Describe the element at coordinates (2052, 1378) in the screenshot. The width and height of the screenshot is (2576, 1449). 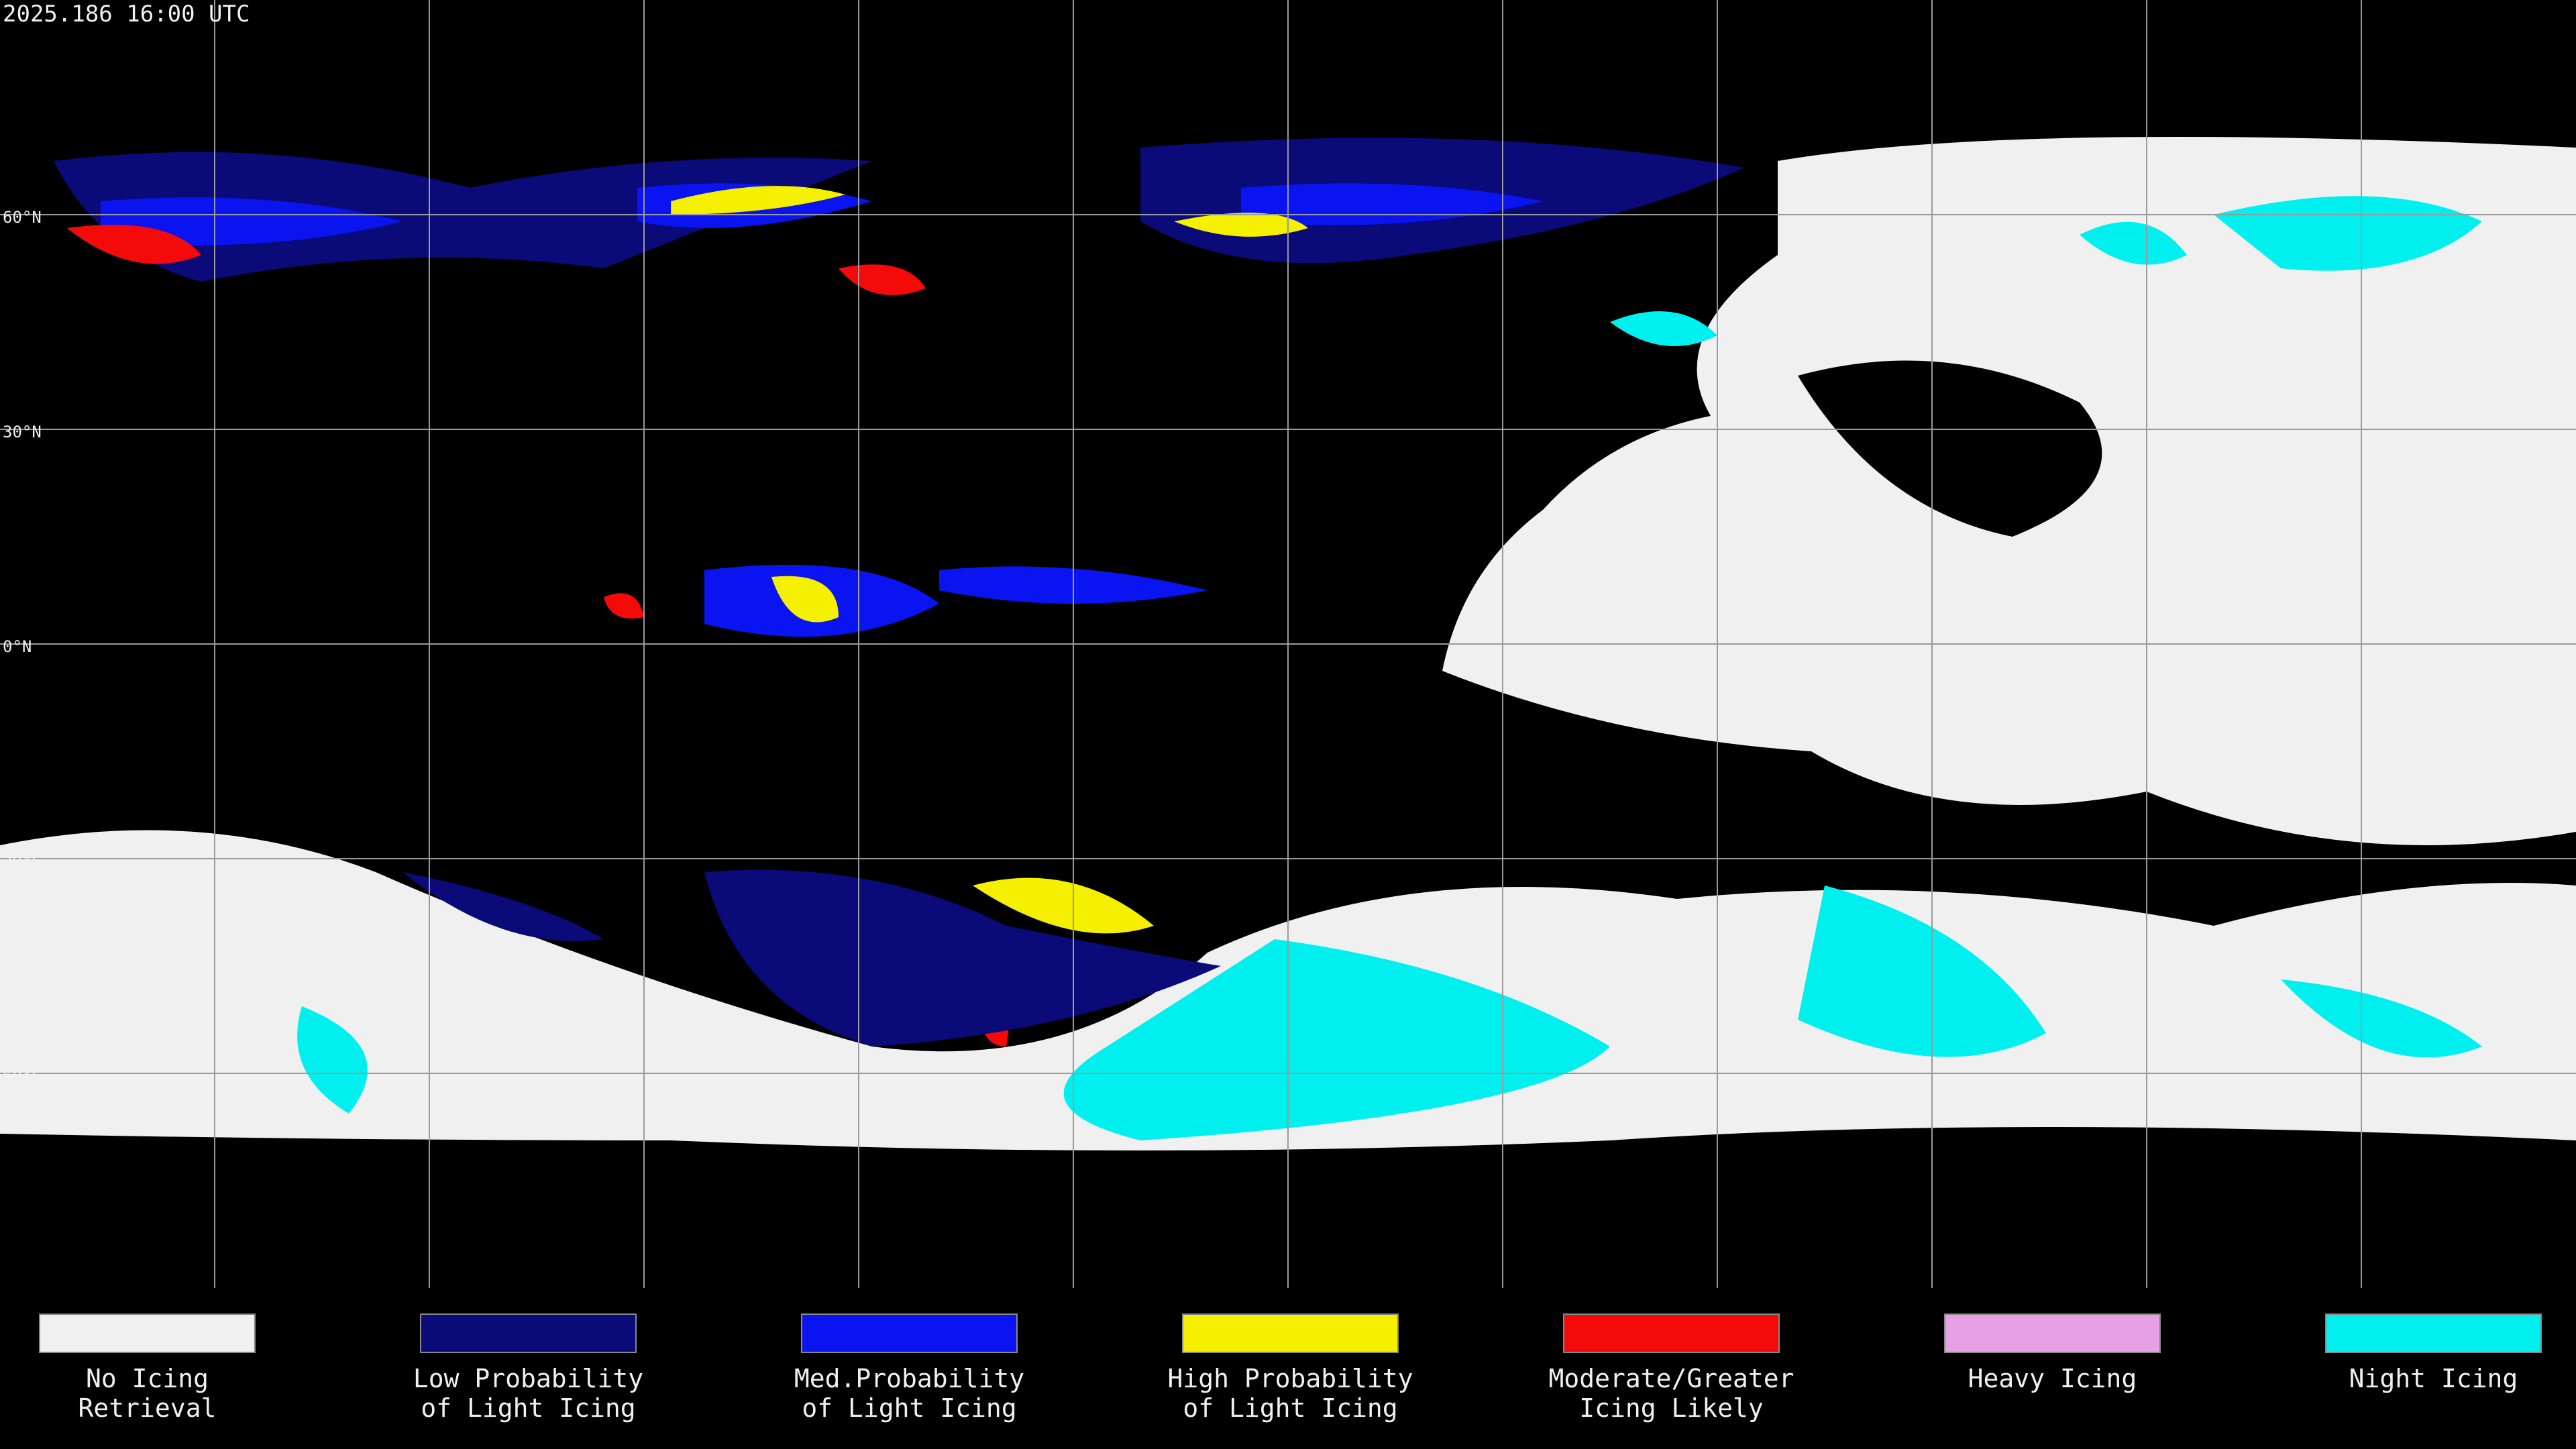
I see `legend-label: Heavy Icing` at that location.